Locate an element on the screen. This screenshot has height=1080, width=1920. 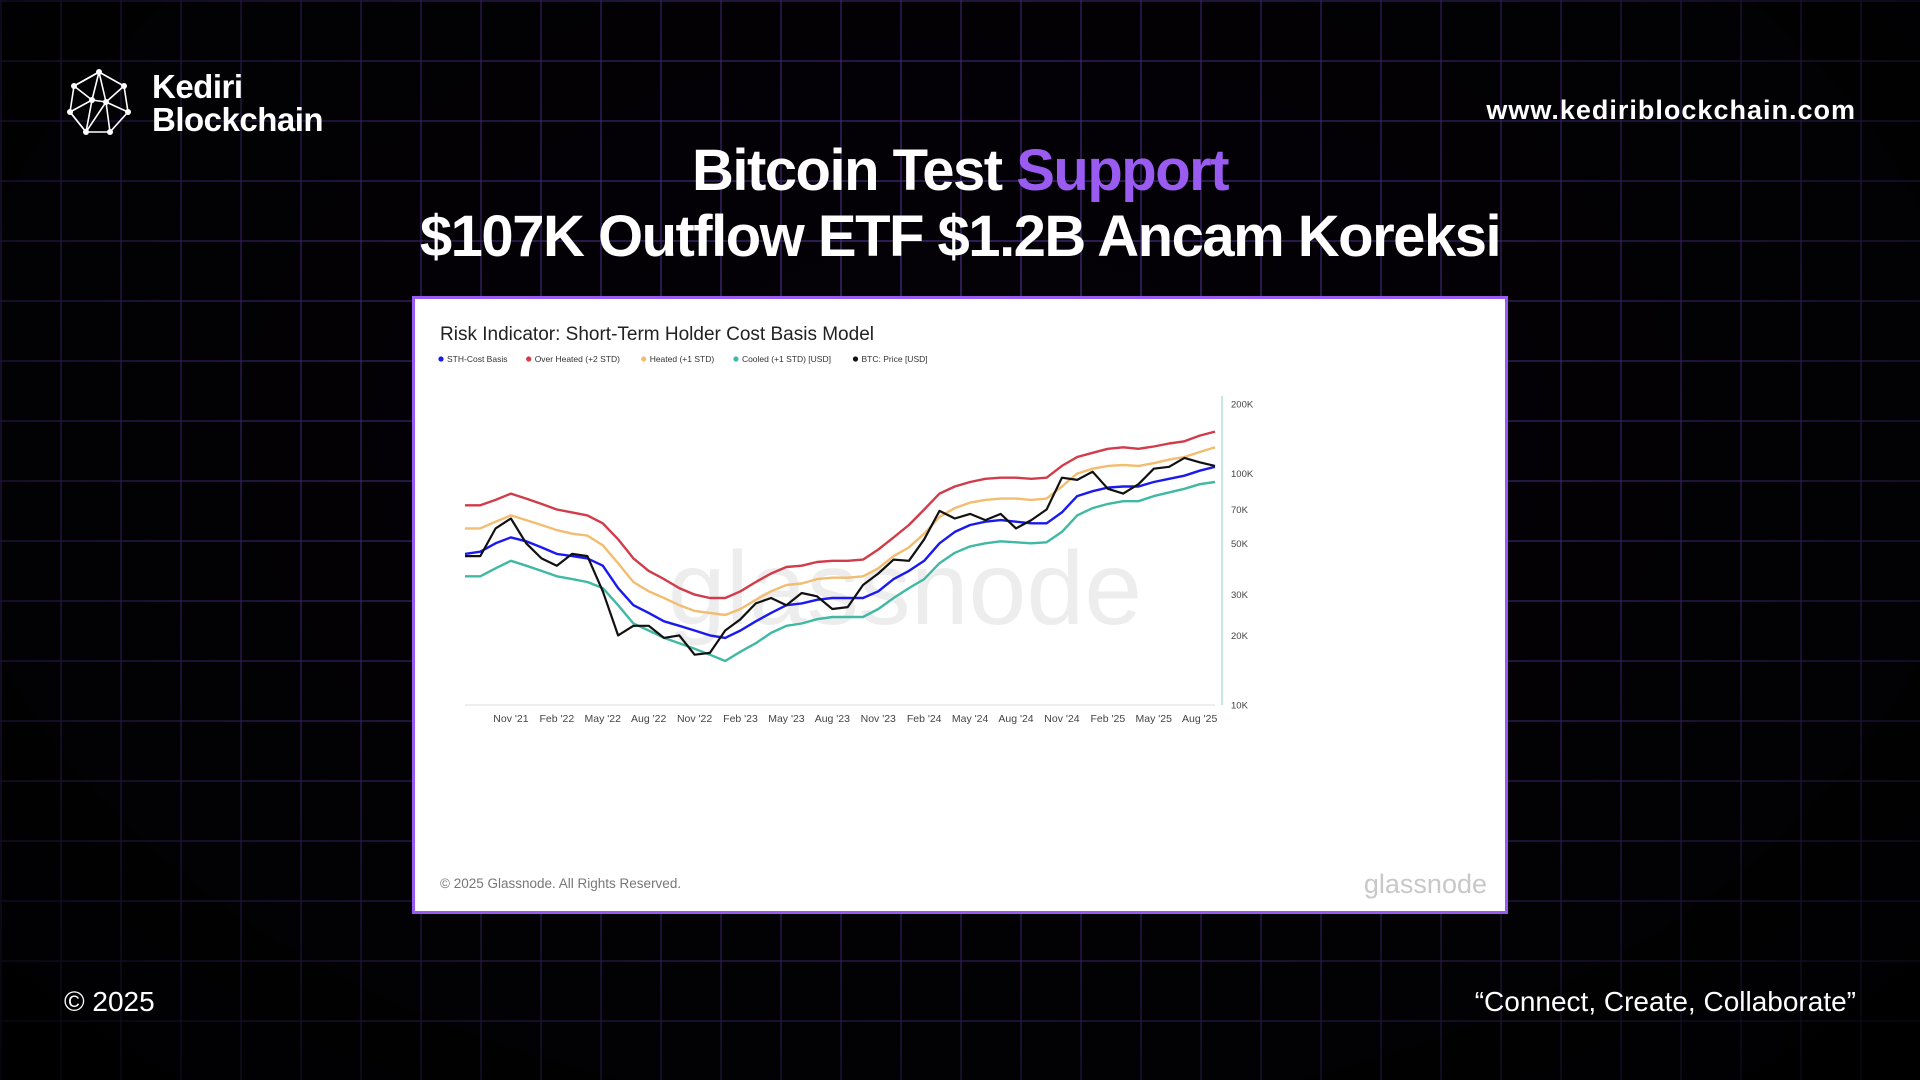
chart-copyright: © 2025 Glassnode. All Rights Reserved. is located at coordinates (560, 883).